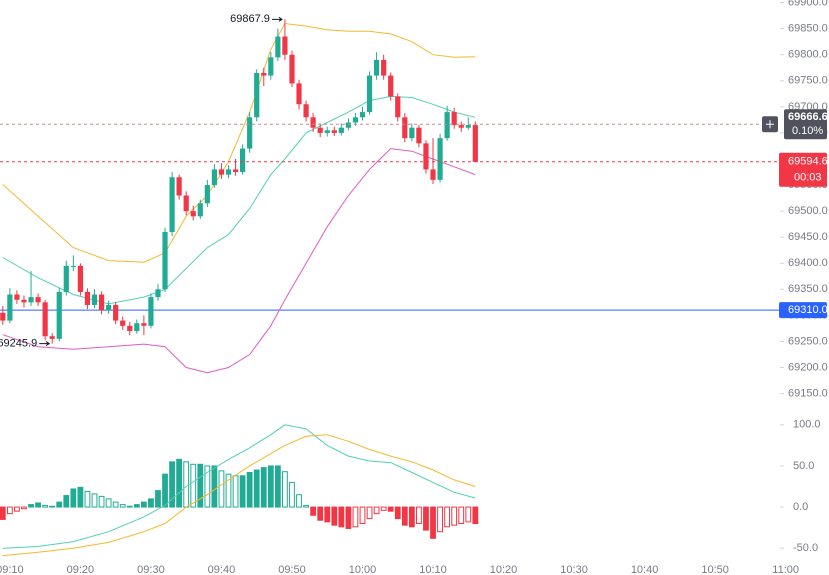 The image size is (829, 575). Describe the element at coordinates (808, 178) in the screenshot. I see `countdown: 00:03` at that location.